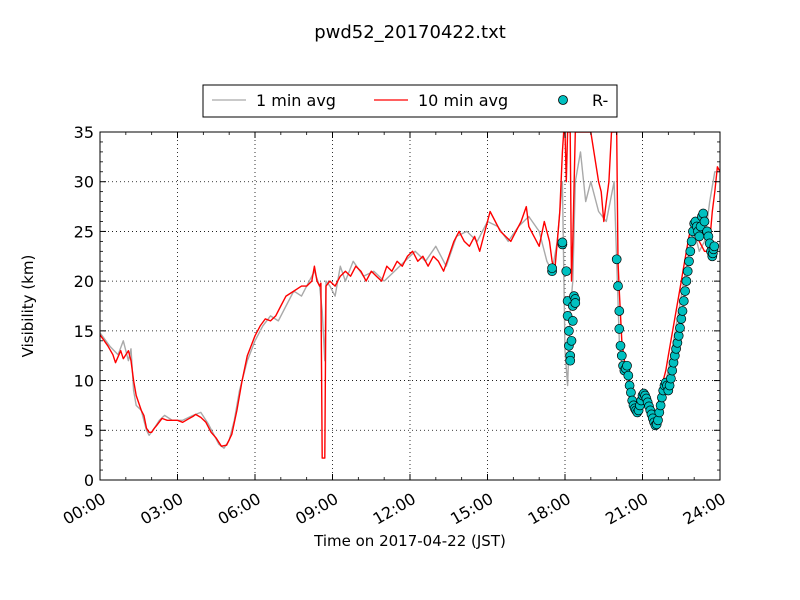 The image size is (800, 600). I want to click on x-tick-label: 06:00, so click(239, 509).